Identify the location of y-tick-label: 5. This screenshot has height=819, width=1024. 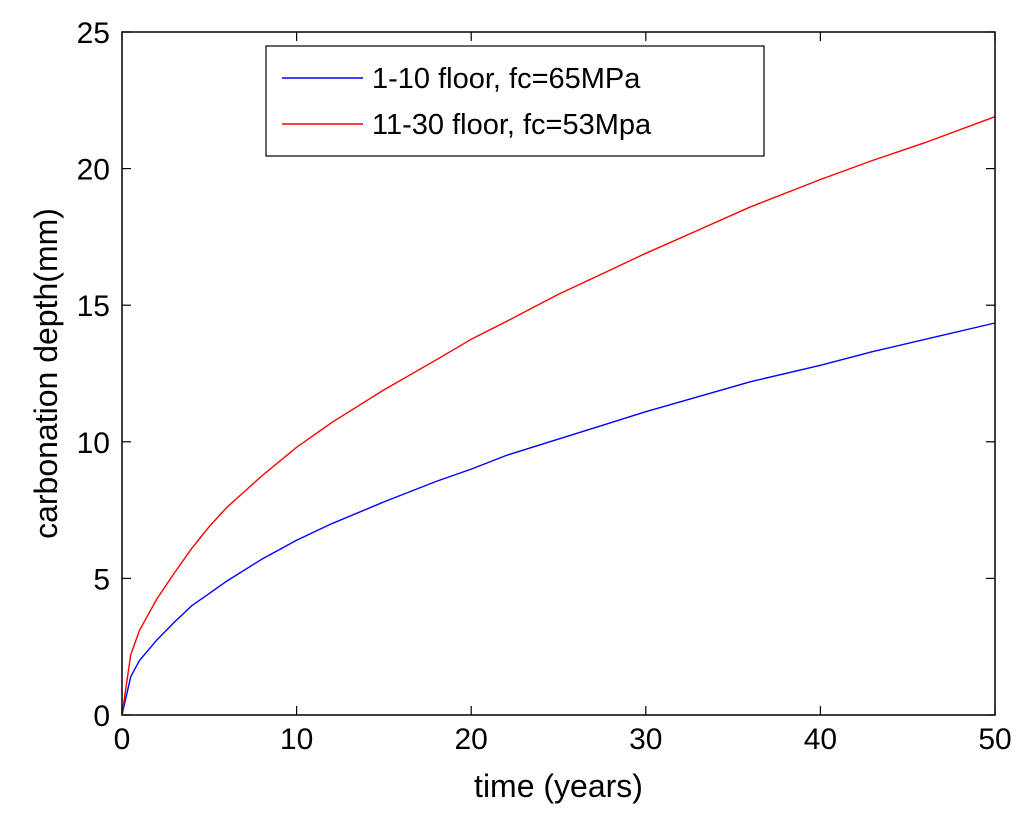
(101, 579).